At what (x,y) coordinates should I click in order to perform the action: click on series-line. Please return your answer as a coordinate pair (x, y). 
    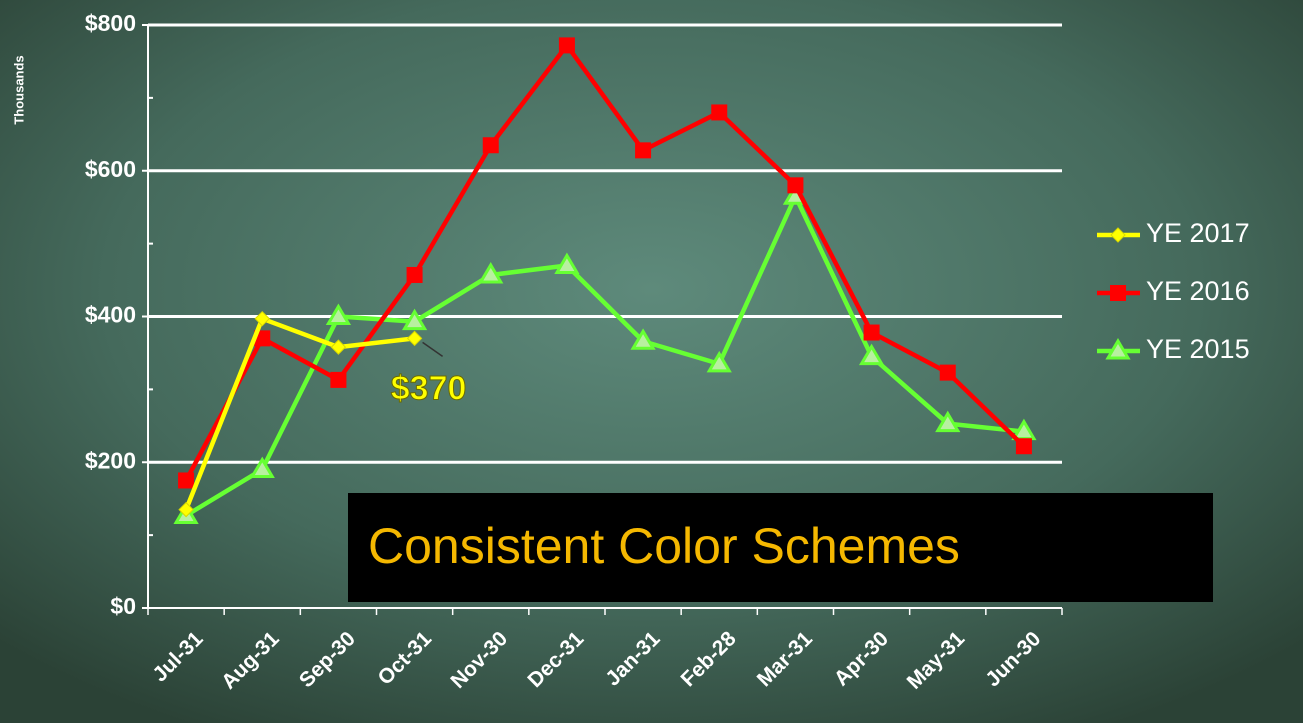
    Looking at the image, I should click on (299, 413).